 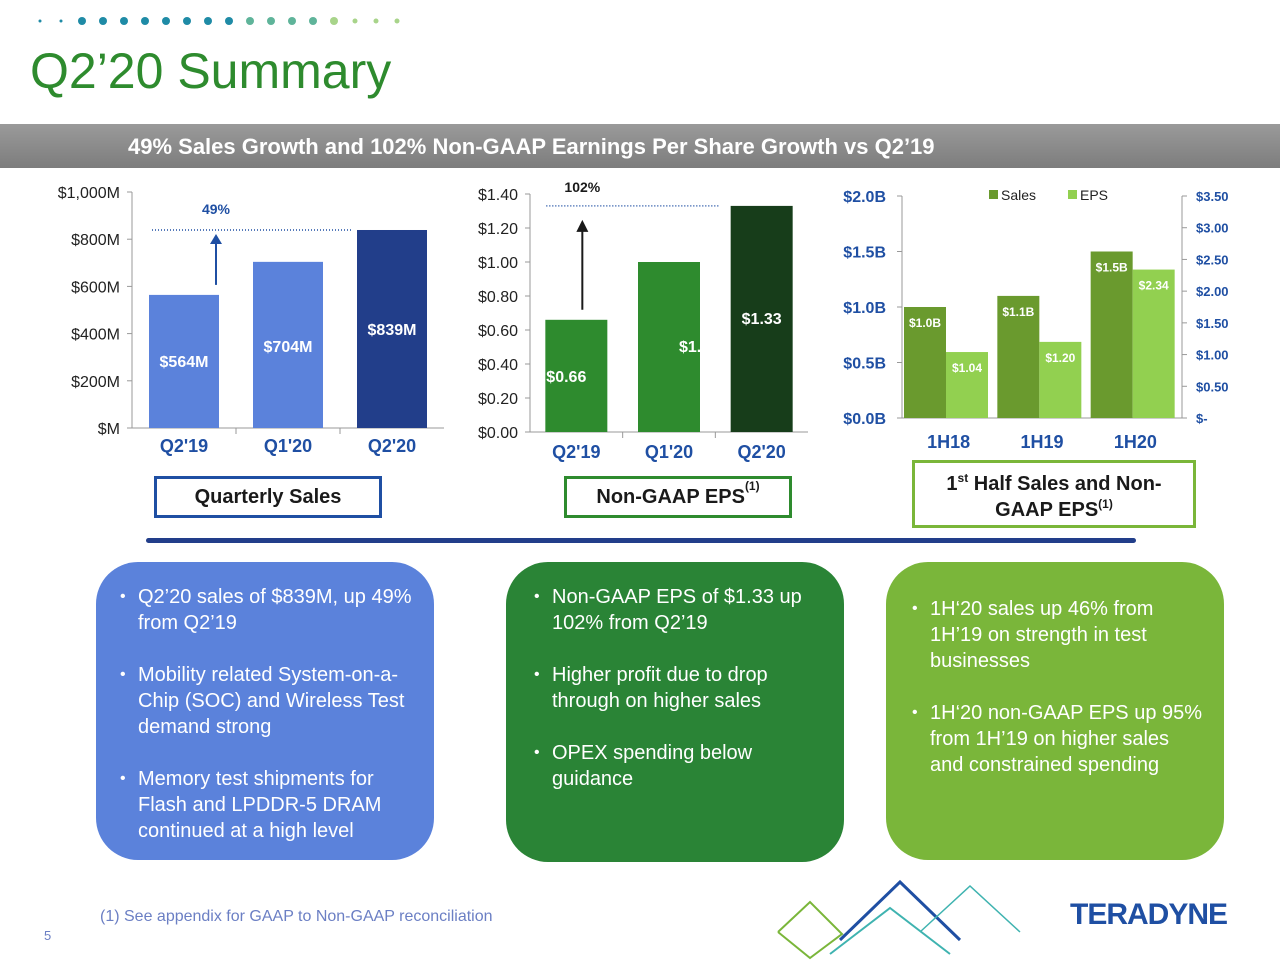 I want to click on list-item: Non-GAAP EPS of $1.33 up 102% from Q2’19, so click(x=679, y=610).